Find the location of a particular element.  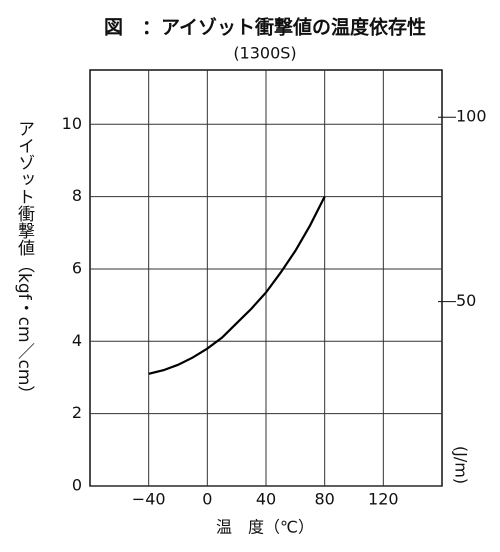

chart-title: 図 ：アイゾット衝撃値の温度依存性 is located at coordinates (265, 27).